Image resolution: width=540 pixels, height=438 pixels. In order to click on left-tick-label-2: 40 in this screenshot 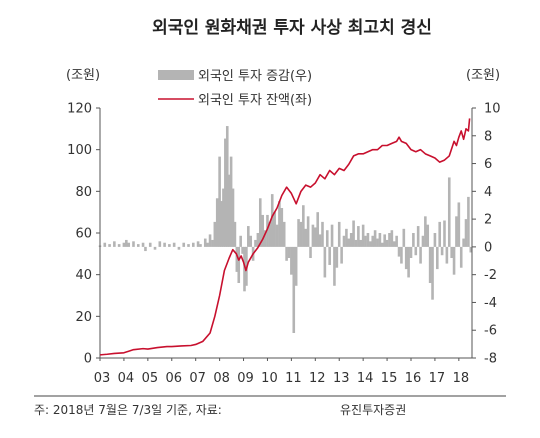, I will do `click(83, 275)`.